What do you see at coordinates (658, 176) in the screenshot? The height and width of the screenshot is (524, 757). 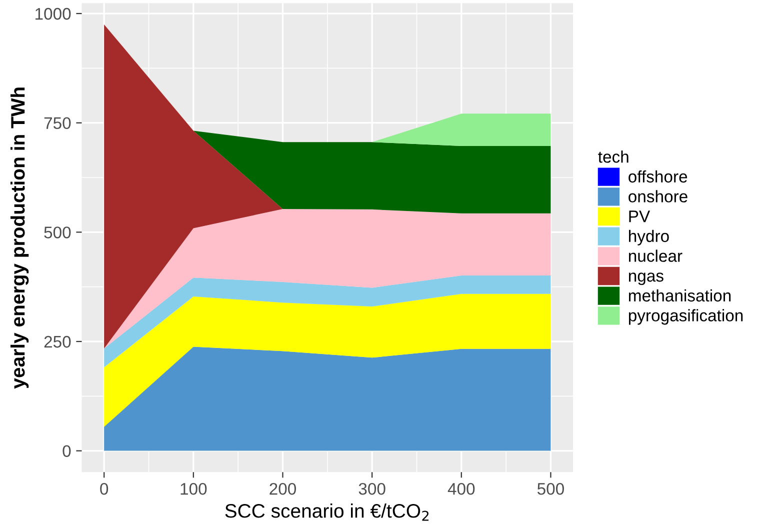 I see `legend-label: offshore` at bounding box center [658, 176].